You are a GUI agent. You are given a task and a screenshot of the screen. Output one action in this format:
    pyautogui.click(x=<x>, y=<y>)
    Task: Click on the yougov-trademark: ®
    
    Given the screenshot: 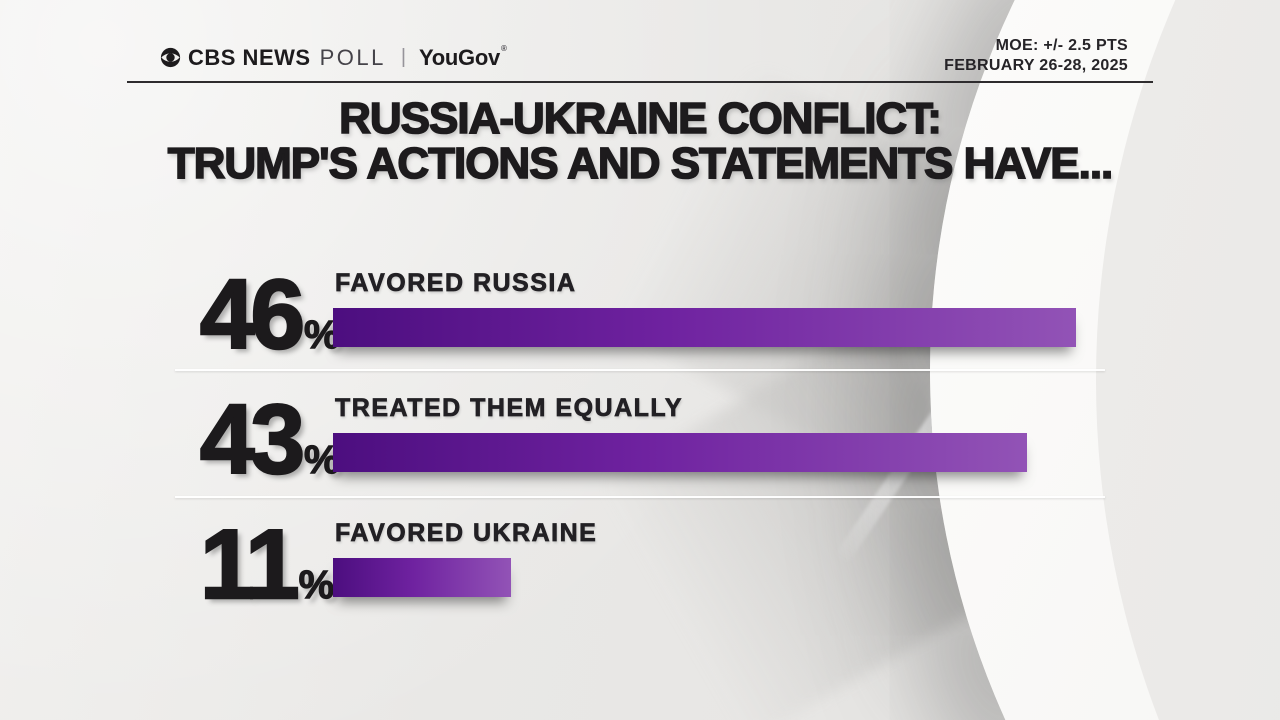 What is the action you would take?
    pyautogui.click(x=503, y=48)
    